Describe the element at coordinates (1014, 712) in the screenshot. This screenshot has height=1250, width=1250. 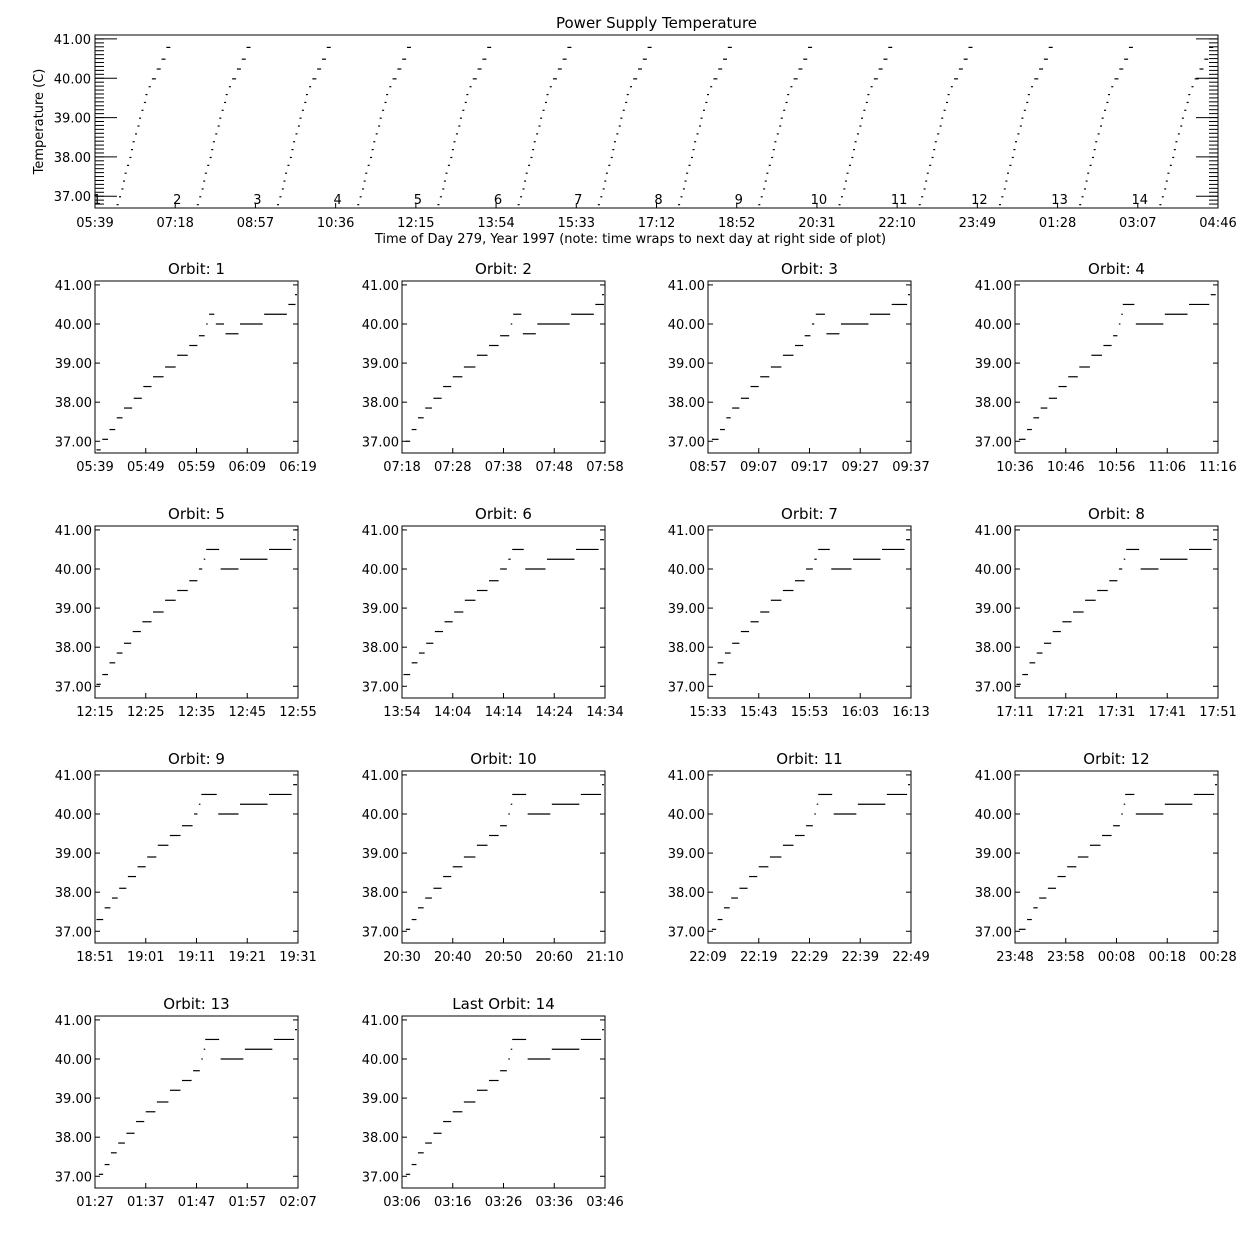
I see `x-tick-label: 17:11` at that location.